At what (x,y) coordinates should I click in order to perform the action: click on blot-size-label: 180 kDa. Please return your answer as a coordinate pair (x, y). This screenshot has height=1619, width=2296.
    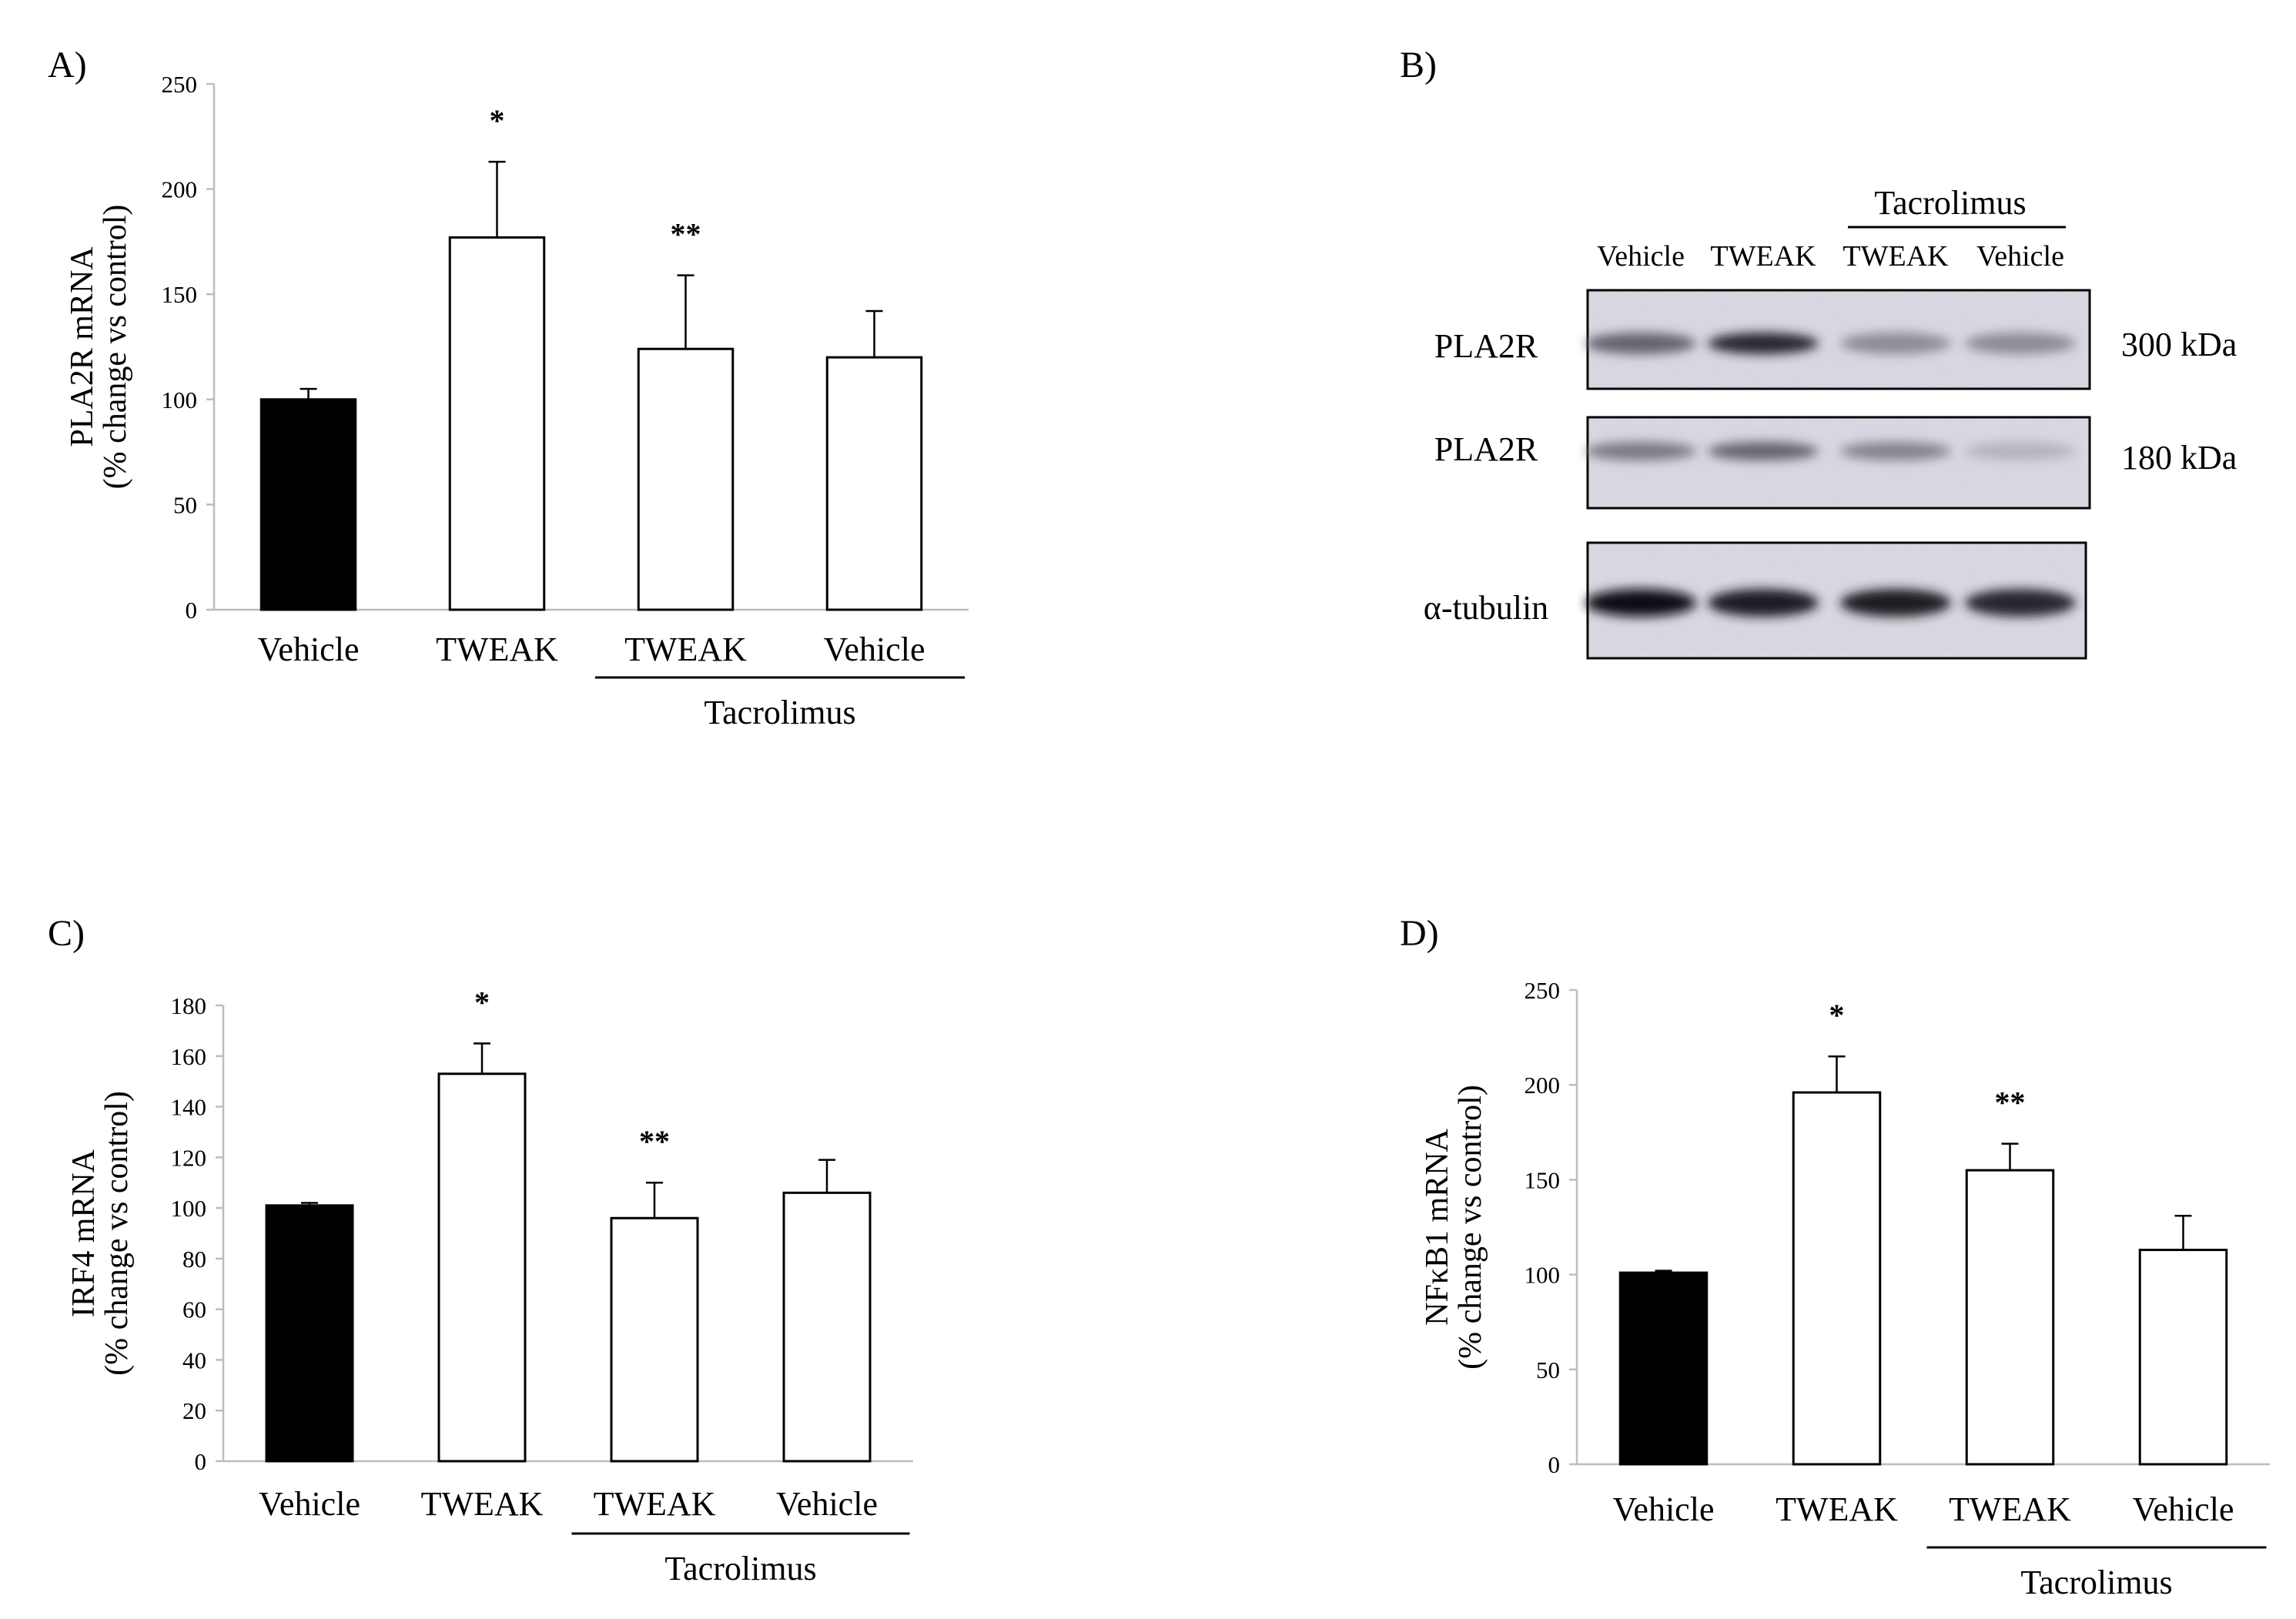
    Looking at the image, I should click on (2179, 458).